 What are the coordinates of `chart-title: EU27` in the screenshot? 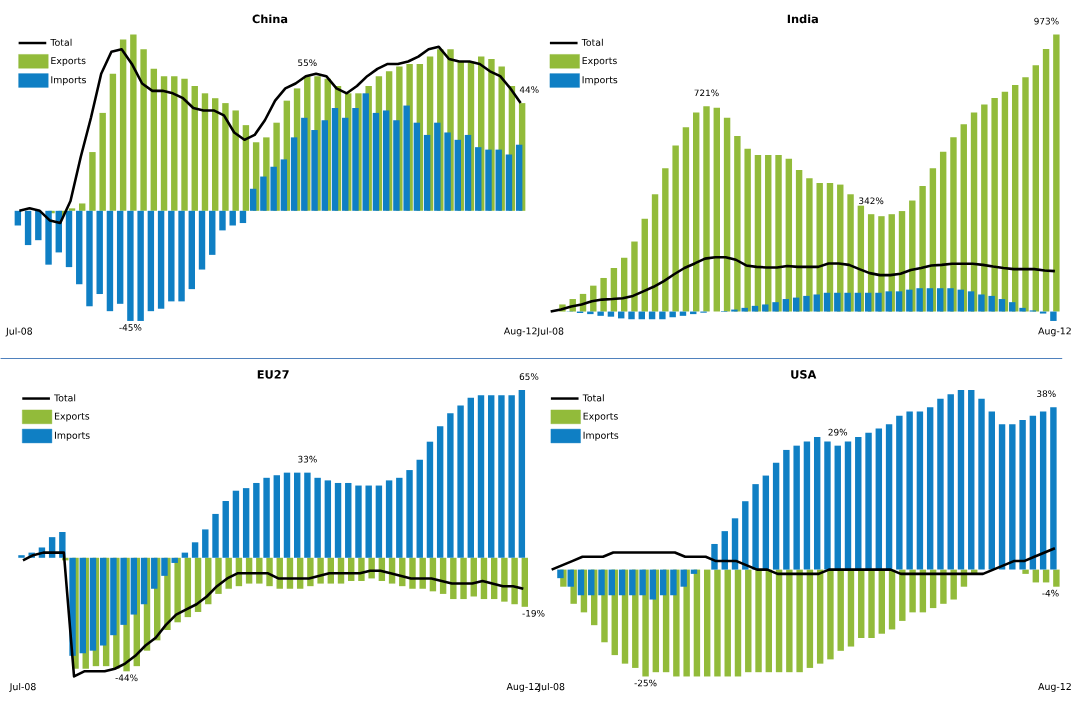 It's located at (273, 374).